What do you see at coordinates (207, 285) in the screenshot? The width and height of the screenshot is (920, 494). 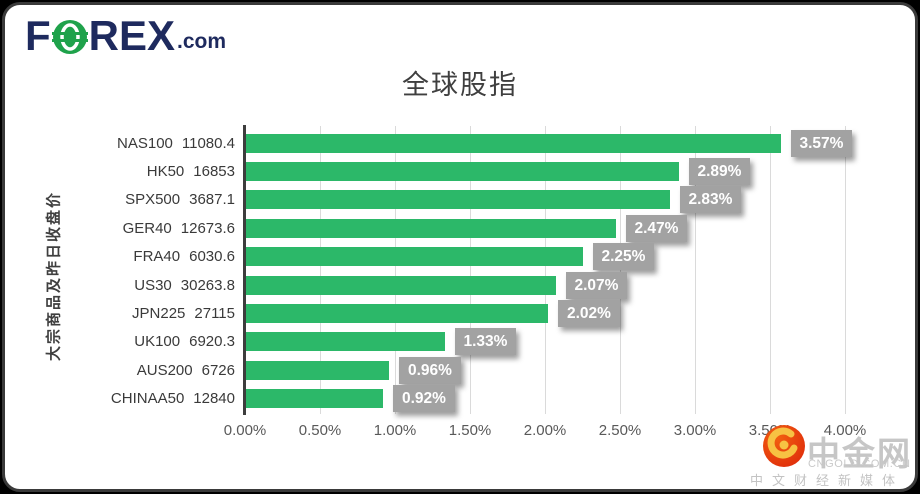 I see `close-price: 30263.8` at bounding box center [207, 285].